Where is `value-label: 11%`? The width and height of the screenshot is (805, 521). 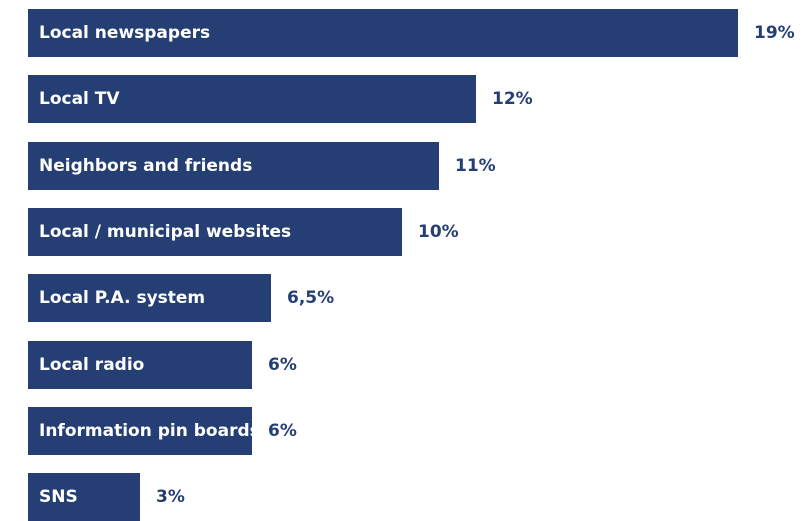
value-label: 11% is located at coordinates (475, 166).